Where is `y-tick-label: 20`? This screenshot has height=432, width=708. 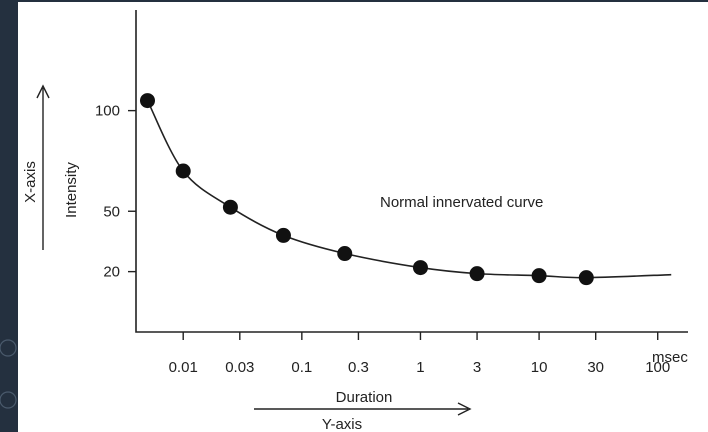 y-tick-label: 20 is located at coordinates (111, 272).